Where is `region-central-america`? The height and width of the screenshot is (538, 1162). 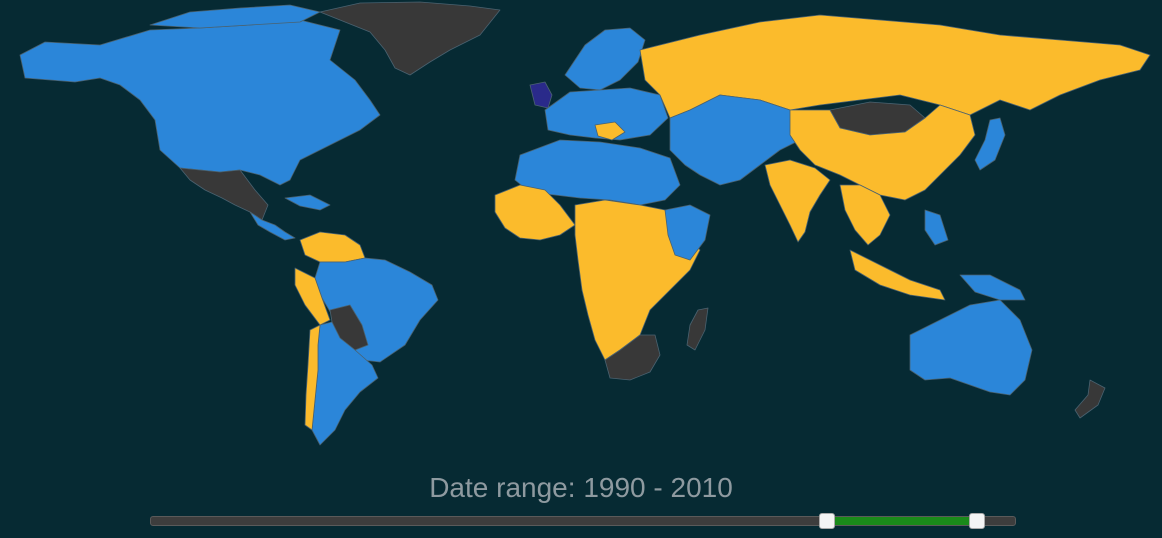 region-central-america is located at coordinates (272, 226).